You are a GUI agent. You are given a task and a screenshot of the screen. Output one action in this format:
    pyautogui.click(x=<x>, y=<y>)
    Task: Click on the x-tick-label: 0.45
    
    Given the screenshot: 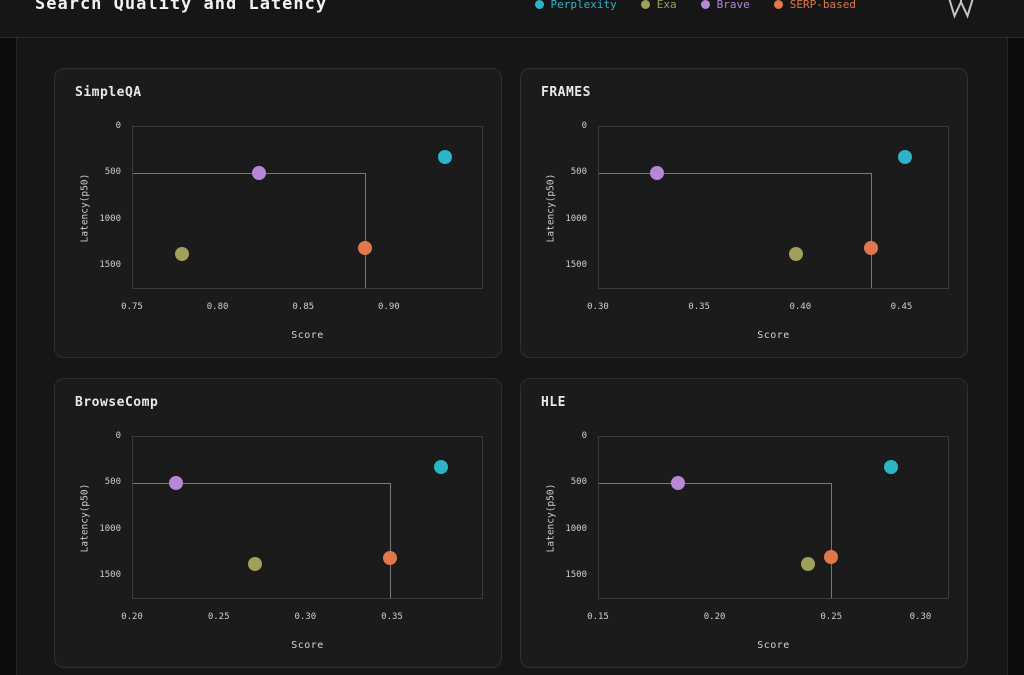 What is the action you would take?
    pyautogui.click(x=901, y=307)
    